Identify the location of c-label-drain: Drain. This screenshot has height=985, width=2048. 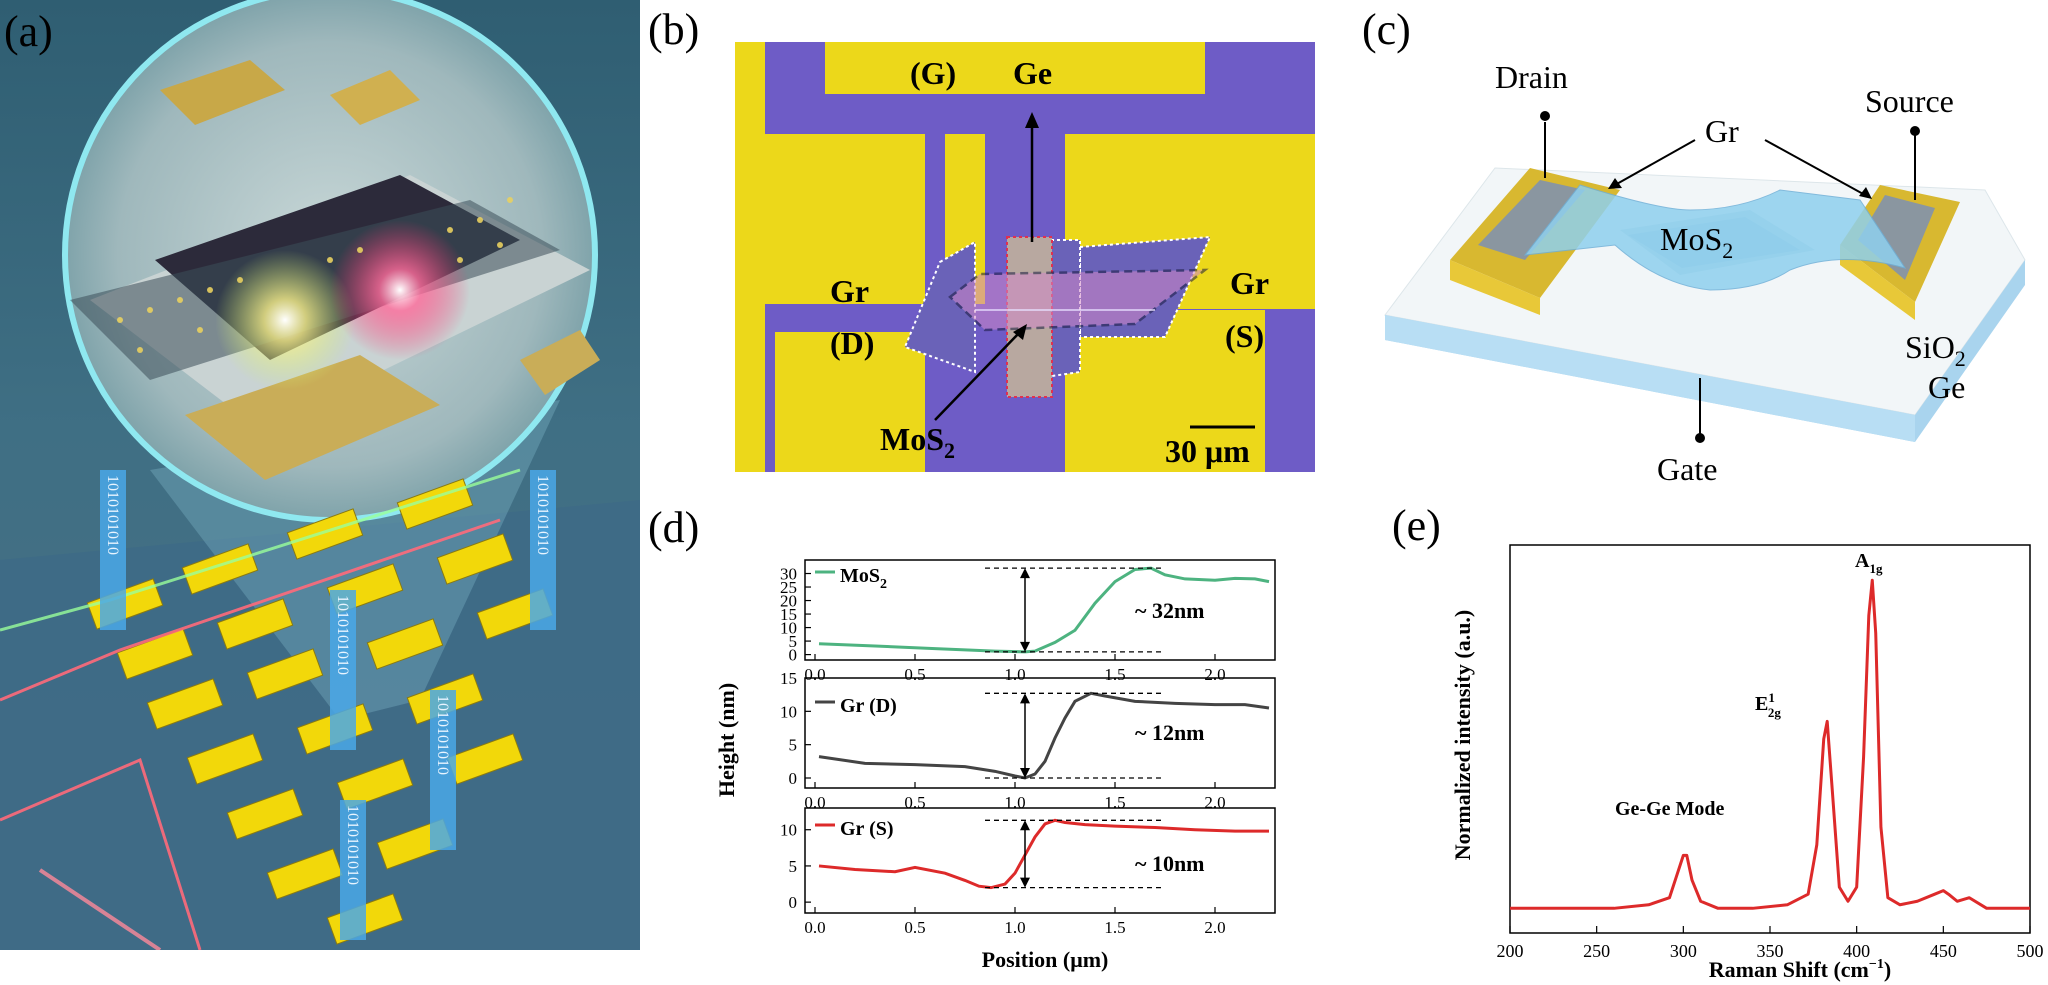
(1531, 77).